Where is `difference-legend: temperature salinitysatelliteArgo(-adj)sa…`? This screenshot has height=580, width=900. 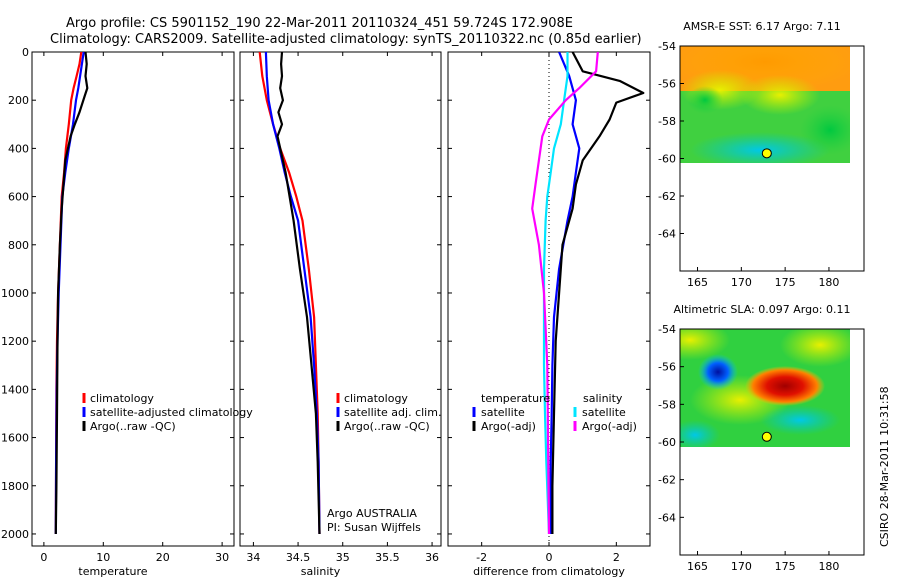
difference-legend: temperature salinitysatelliteArgo(-adj)sa… is located at coordinates (554, 412).